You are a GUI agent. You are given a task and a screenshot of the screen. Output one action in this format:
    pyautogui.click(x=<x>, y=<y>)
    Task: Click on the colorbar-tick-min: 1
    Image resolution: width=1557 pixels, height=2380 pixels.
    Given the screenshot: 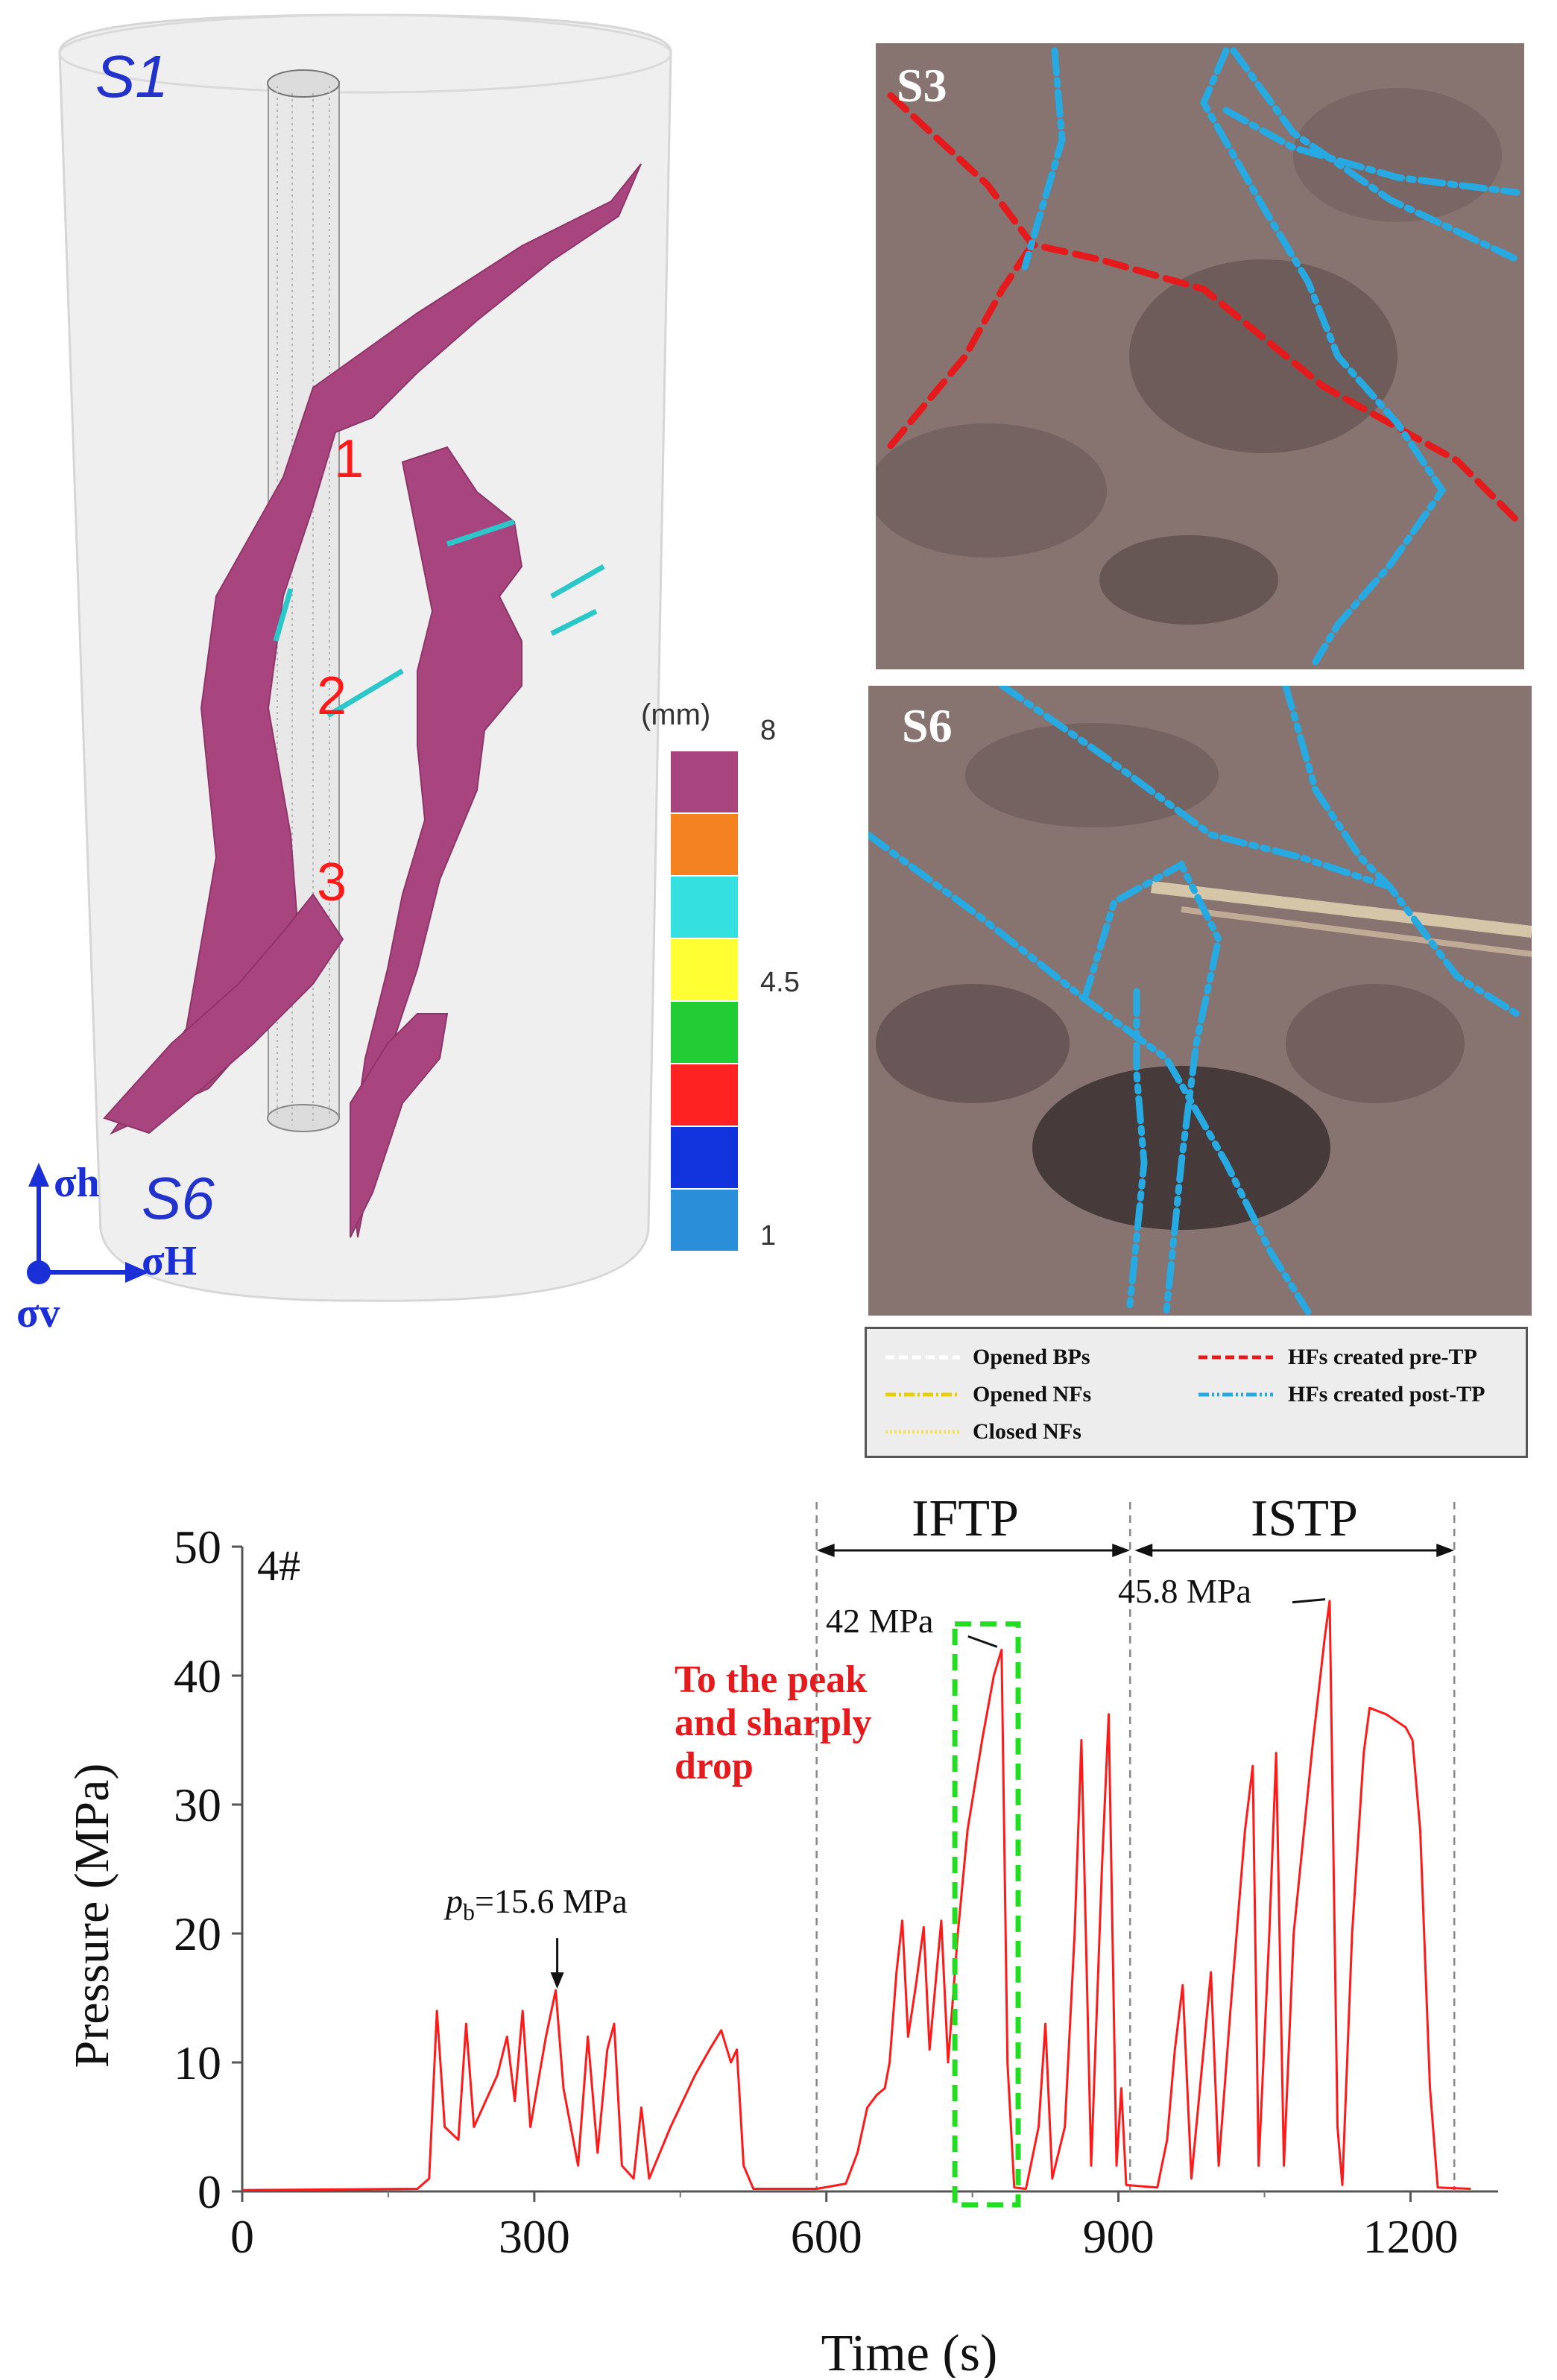 What is the action you would take?
    pyautogui.click(x=768, y=1235)
    